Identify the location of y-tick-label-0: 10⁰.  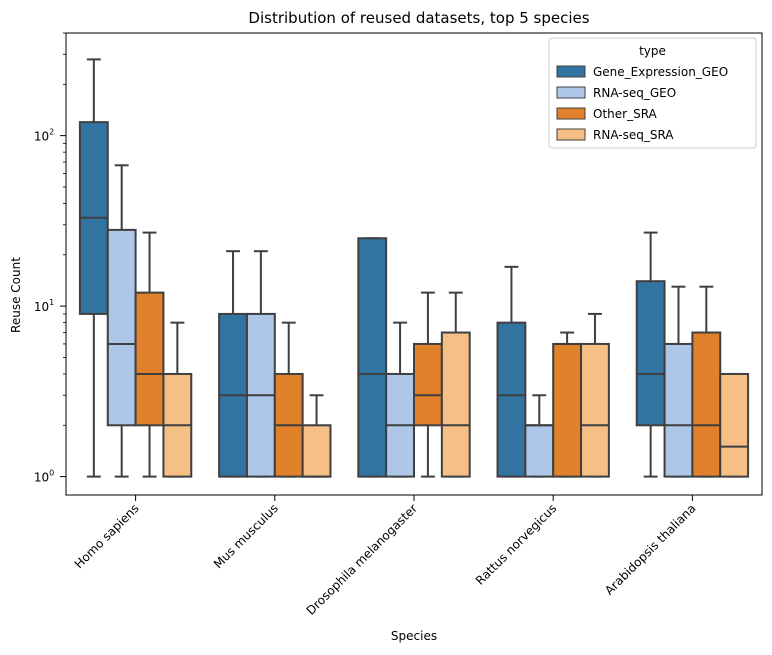
(44, 477).